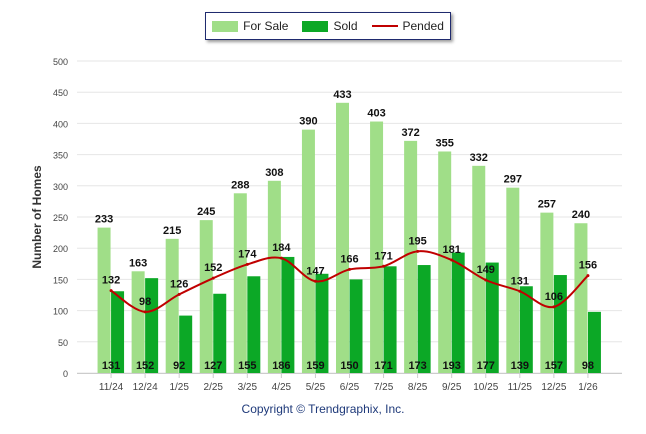 This screenshot has height=434, width=646. Describe the element at coordinates (486, 270) in the screenshot. I see `data-label-pended: 149` at that location.